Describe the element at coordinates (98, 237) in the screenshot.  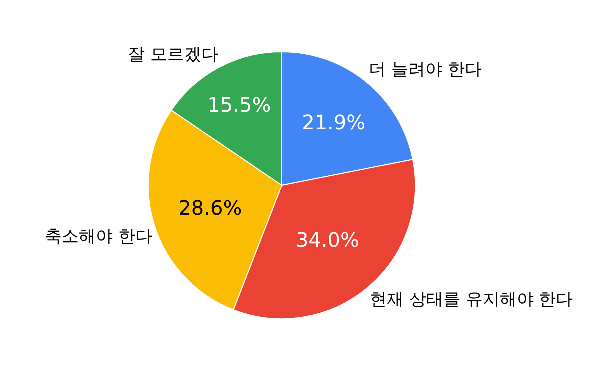
I see `slice-label: 축소해야 한다` at that location.